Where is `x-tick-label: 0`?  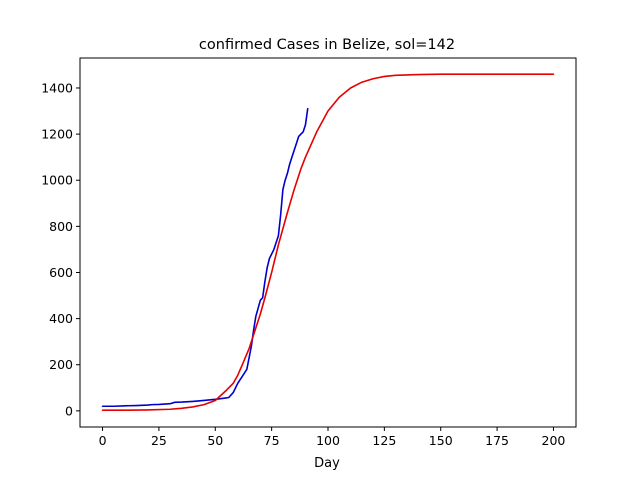 x-tick-label: 0 is located at coordinates (103, 440).